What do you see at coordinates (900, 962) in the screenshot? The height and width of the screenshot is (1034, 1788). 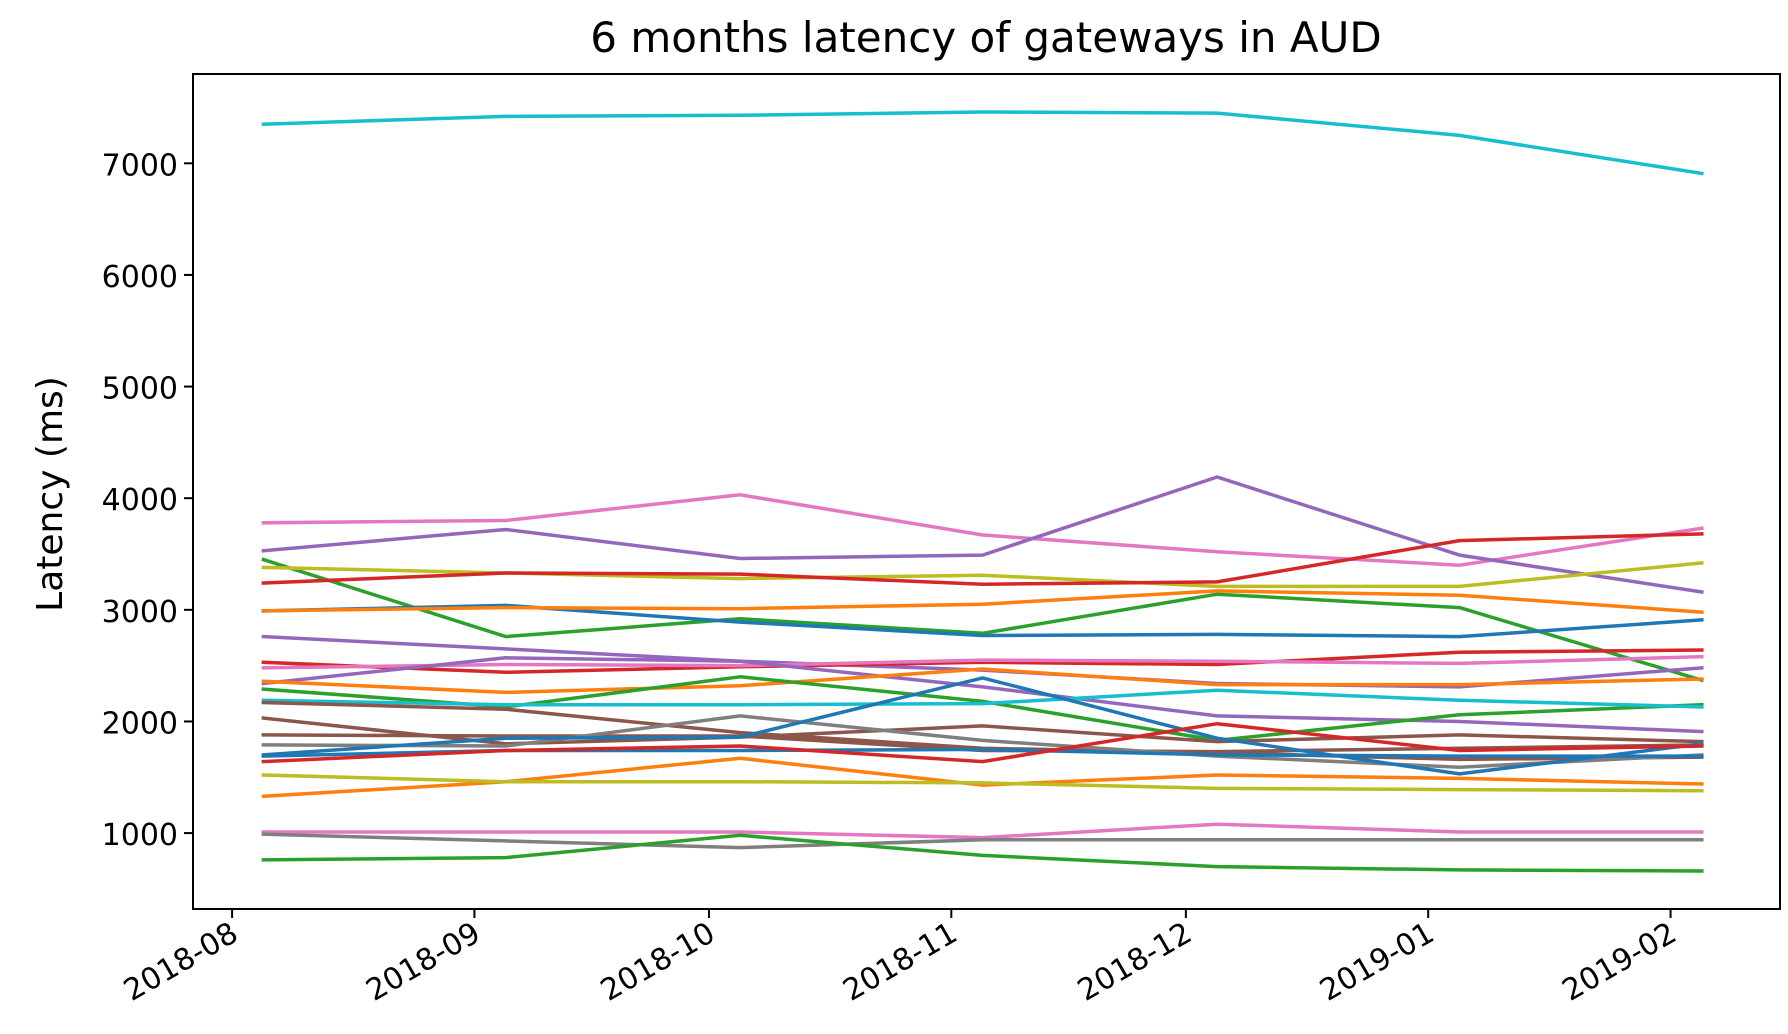 I see `x-tick-label: 2018-11` at bounding box center [900, 962].